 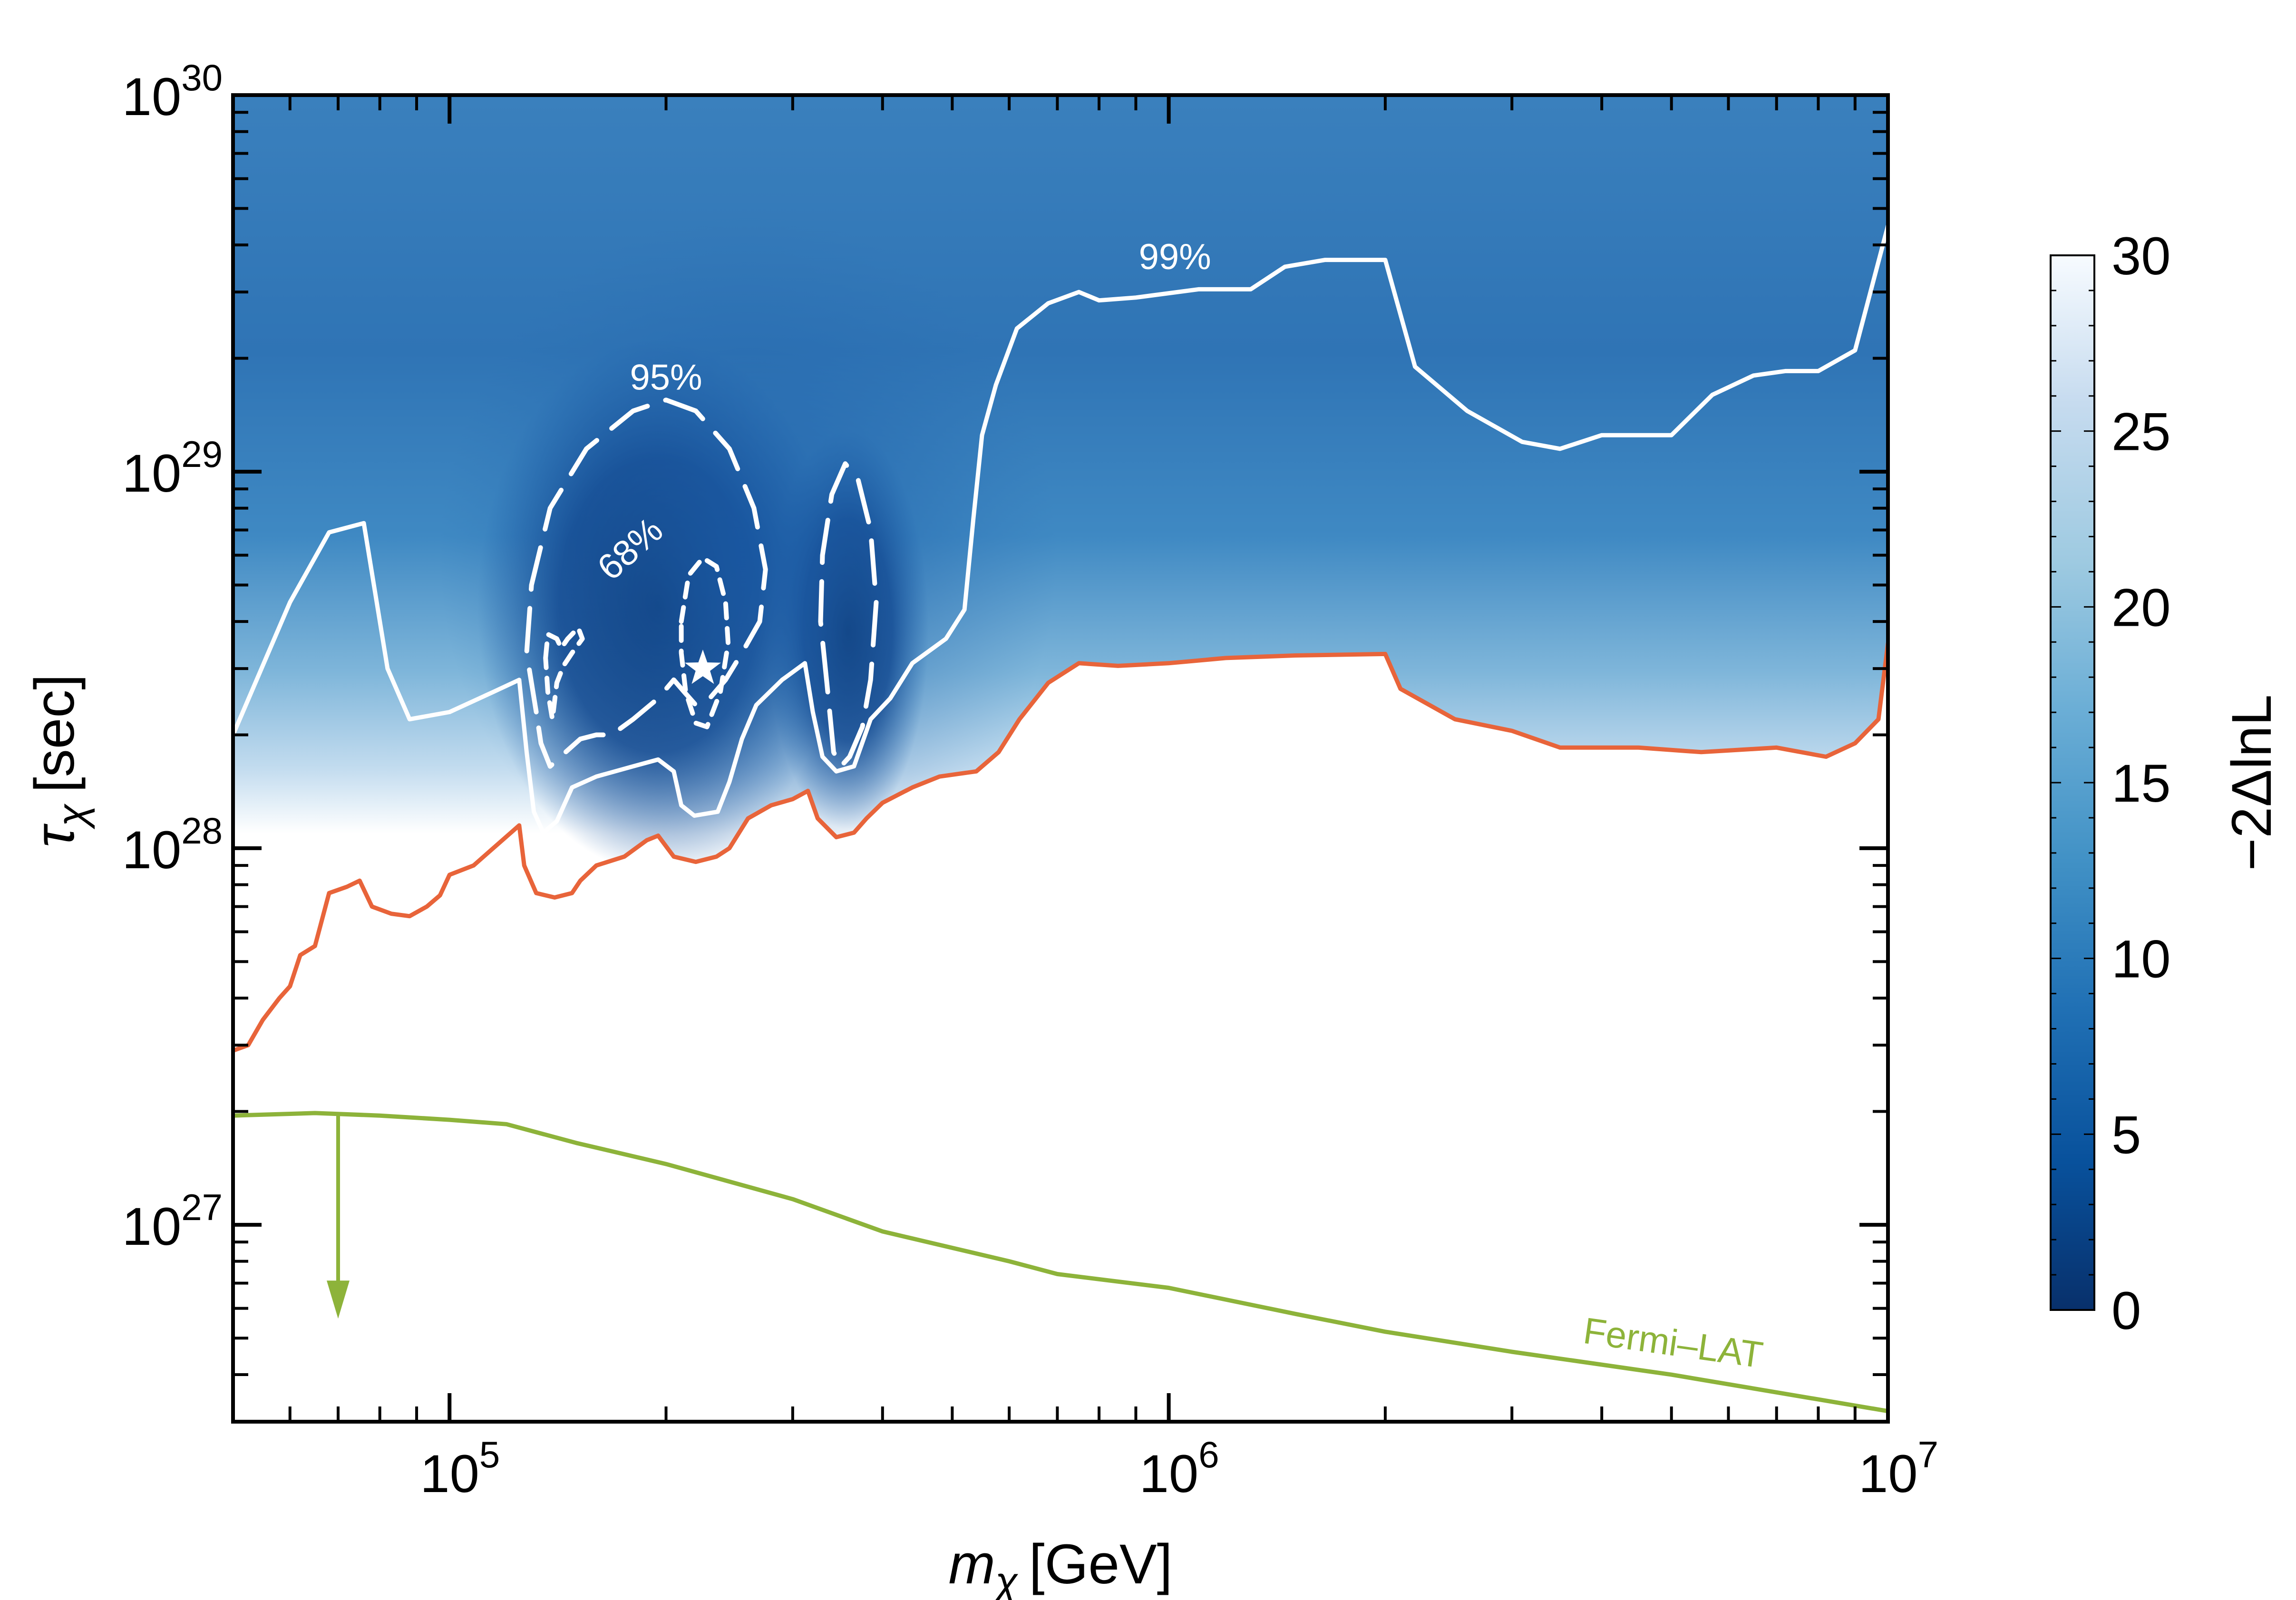 What do you see at coordinates (972, 1564) in the screenshot?
I see `x-axis-var: m` at bounding box center [972, 1564].